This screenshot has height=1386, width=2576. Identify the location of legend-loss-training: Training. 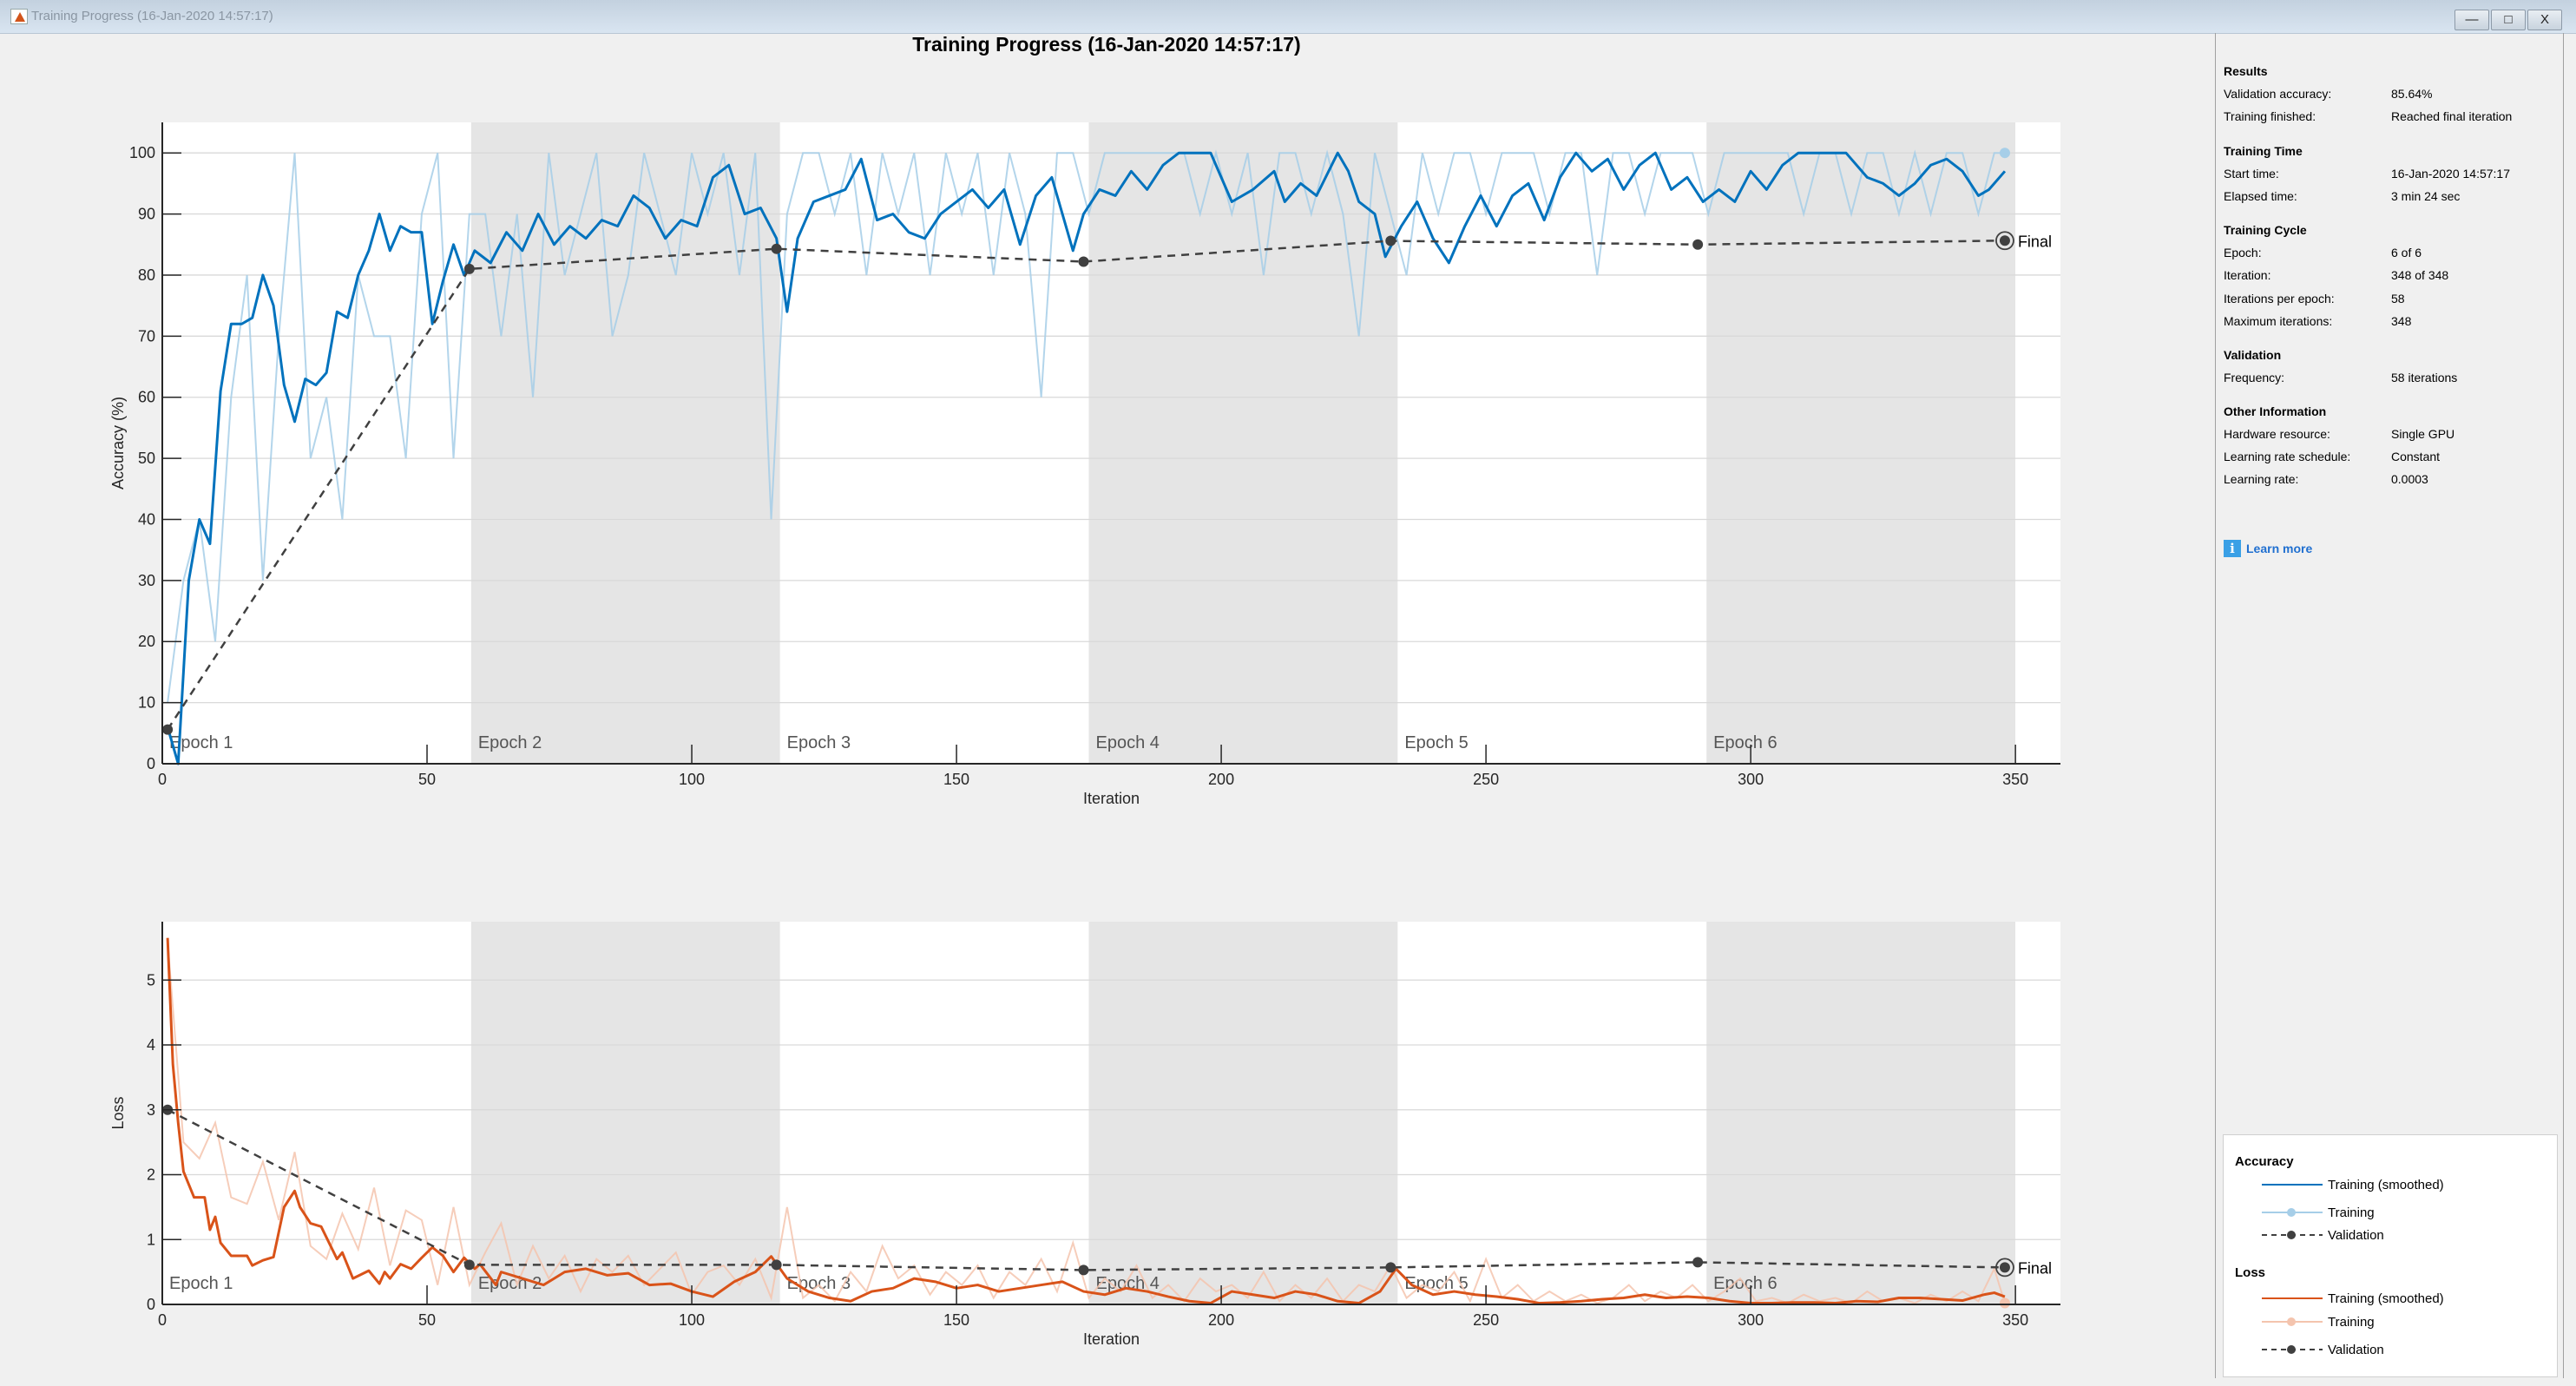
(2318, 1322).